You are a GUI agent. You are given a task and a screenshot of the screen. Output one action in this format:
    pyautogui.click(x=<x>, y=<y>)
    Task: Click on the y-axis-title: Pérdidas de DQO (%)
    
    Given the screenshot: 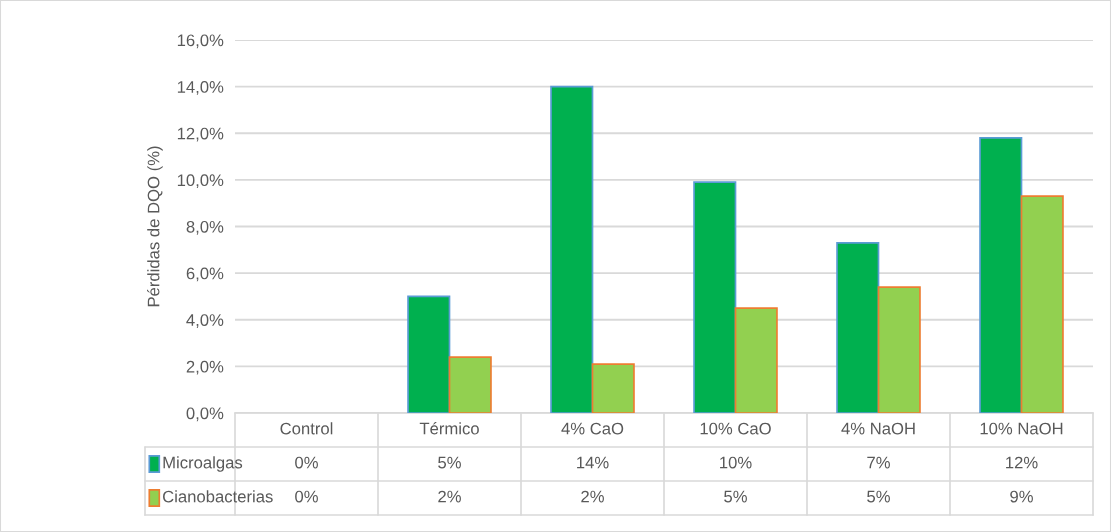 What is the action you would take?
    pyautogui.click(x=155, y=226)
    